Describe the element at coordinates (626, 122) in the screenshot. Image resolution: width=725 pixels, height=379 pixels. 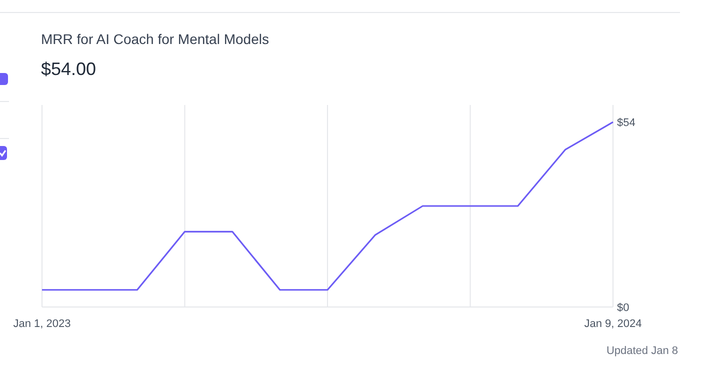
I see `y-tick-label: $54` at that location.